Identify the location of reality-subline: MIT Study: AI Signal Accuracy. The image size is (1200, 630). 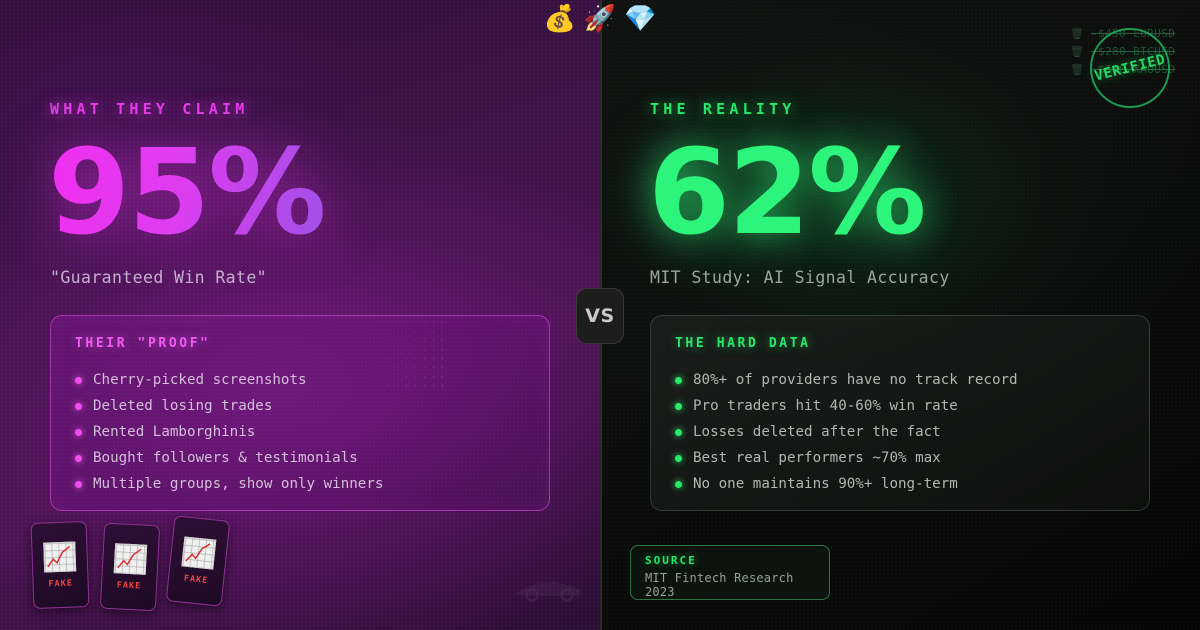
(800, 277).